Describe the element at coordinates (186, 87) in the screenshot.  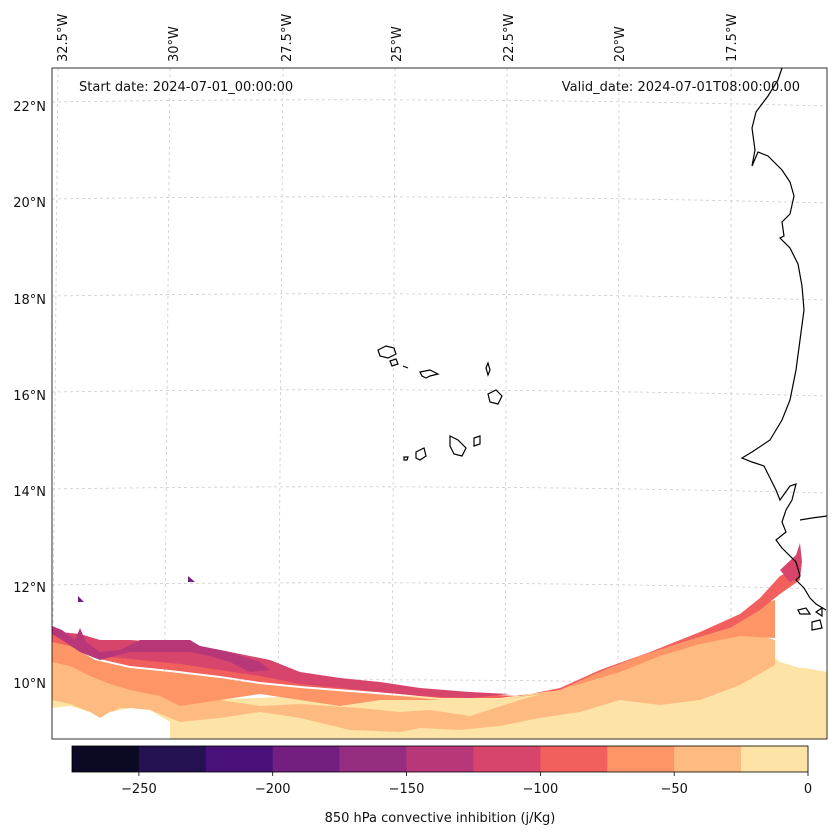
I see `start-date-annotation: Start date: 2024-07-01_00:00:00` at that location.